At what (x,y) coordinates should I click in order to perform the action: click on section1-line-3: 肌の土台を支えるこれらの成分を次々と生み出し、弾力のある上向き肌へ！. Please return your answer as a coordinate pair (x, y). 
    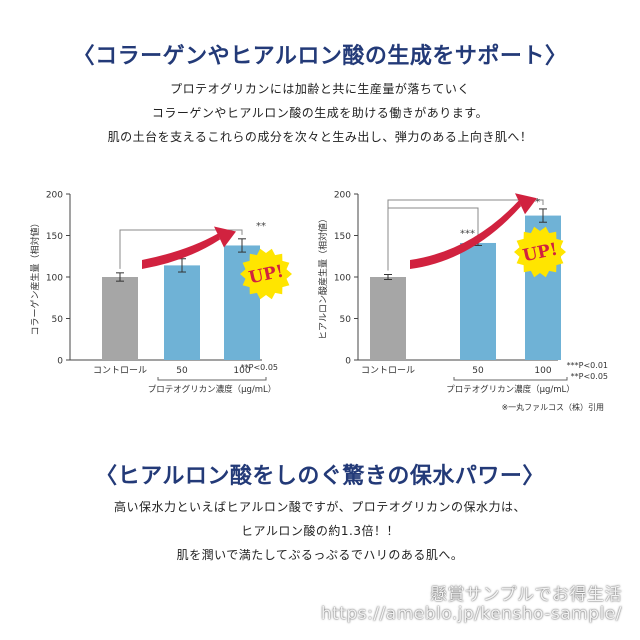
    Looking at the image, I should click on (320, 137).